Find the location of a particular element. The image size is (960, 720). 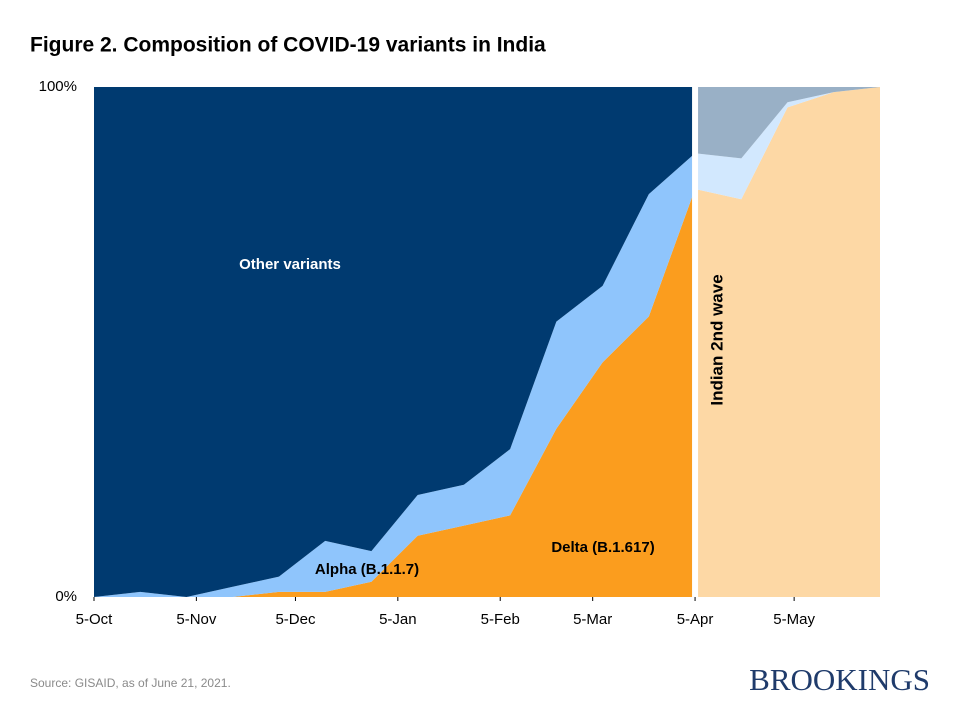

x-tick-label: 5-May is located at coordinates (794, 619).